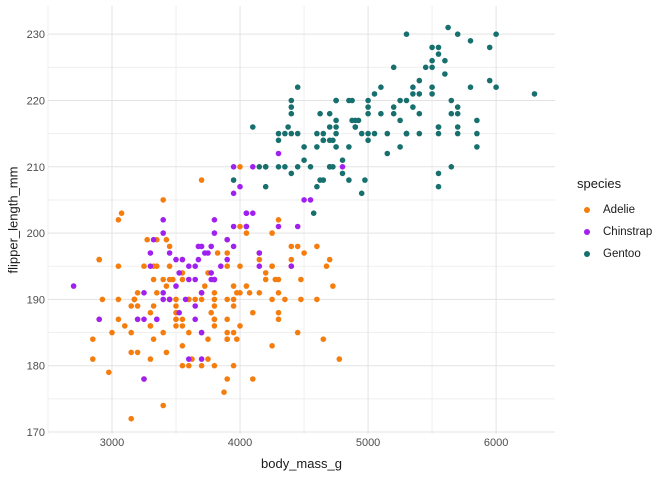 This screenshot has width=672, height=480. Describe the element at coordinates (587, 232) in the screenshot. I see `legend-swatch-chinstrap-icon` at that location.